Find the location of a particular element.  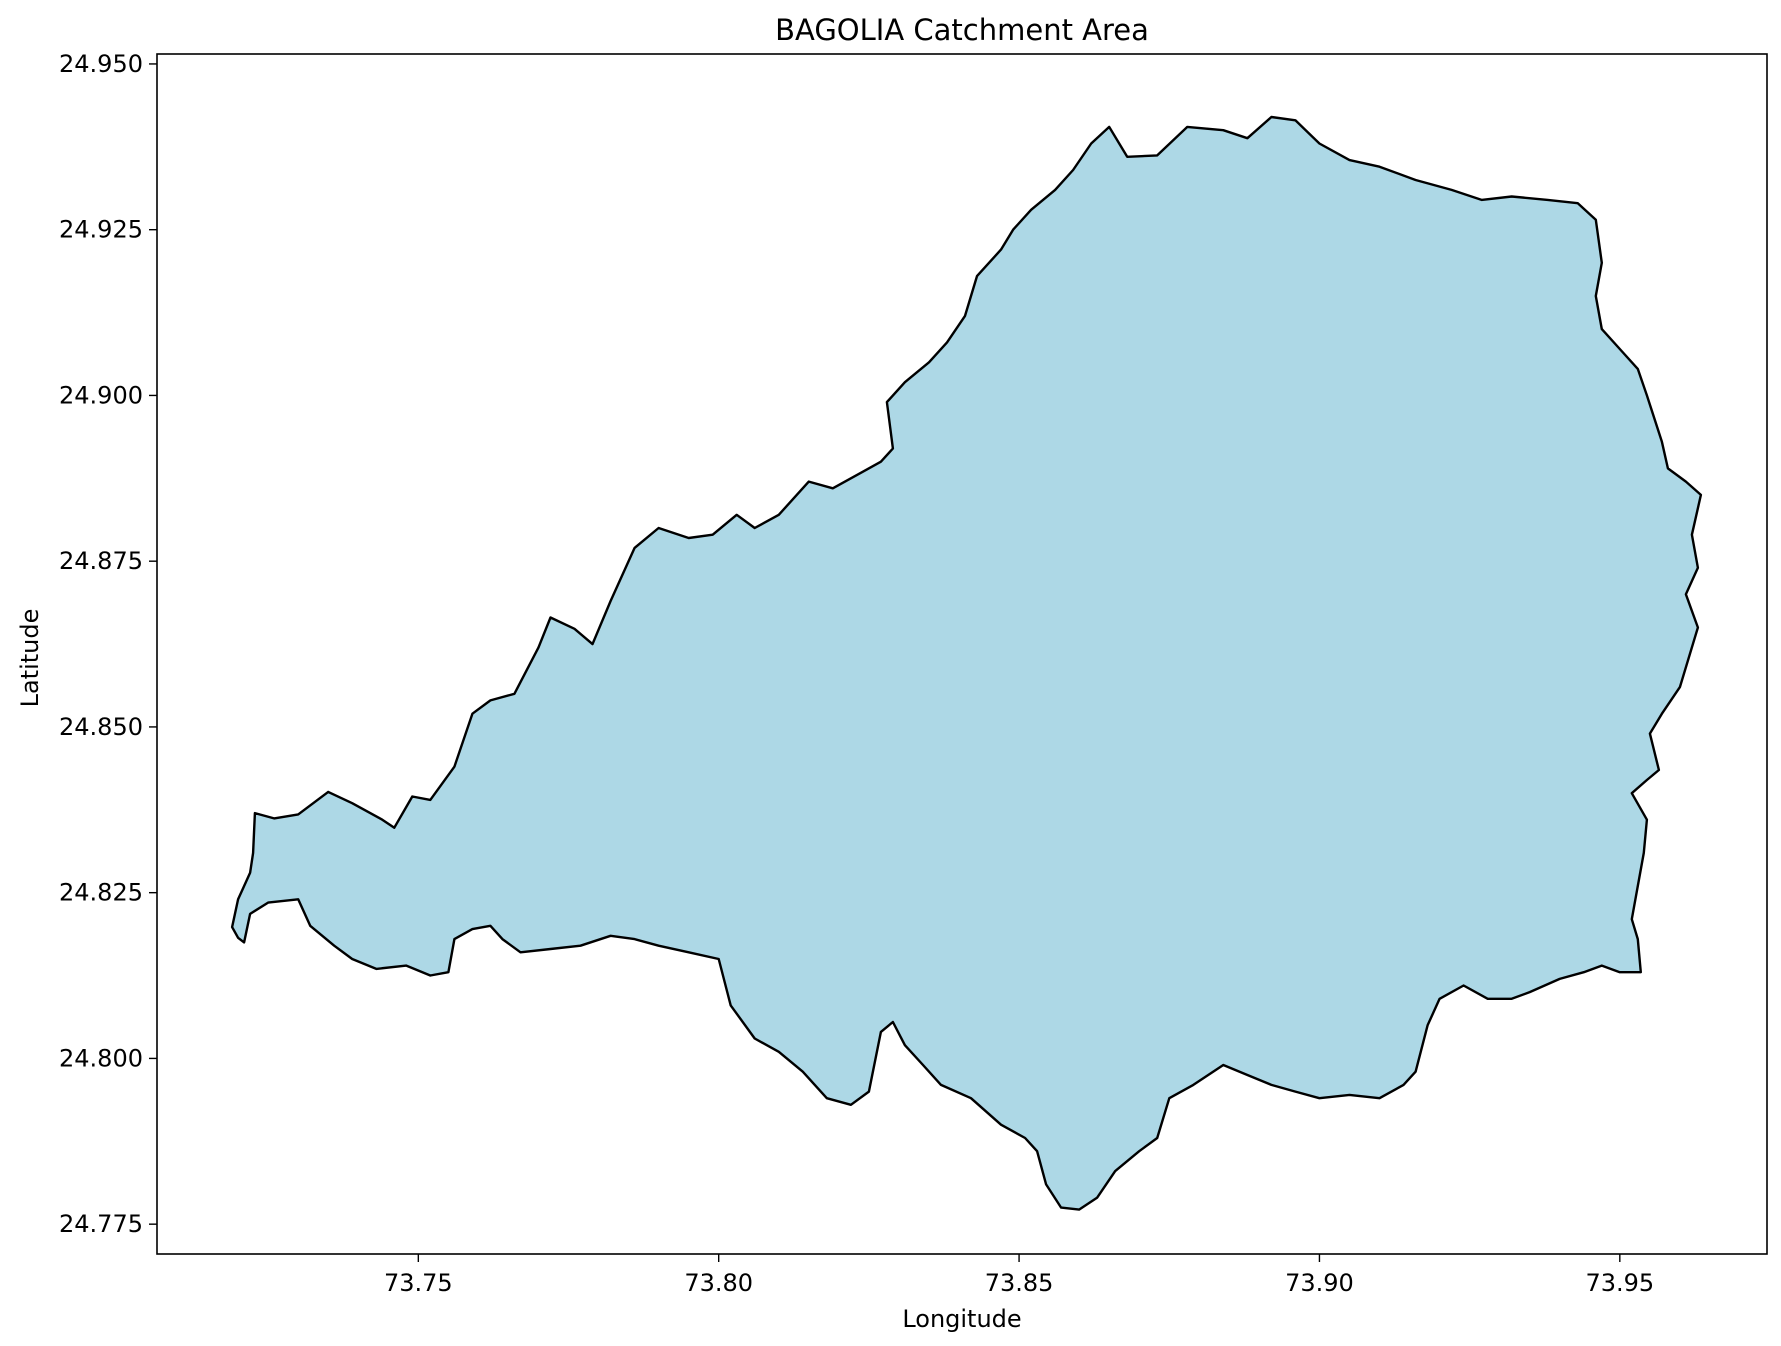

x-tick-label: 73.90 is located at coordinates (1319, 1283).